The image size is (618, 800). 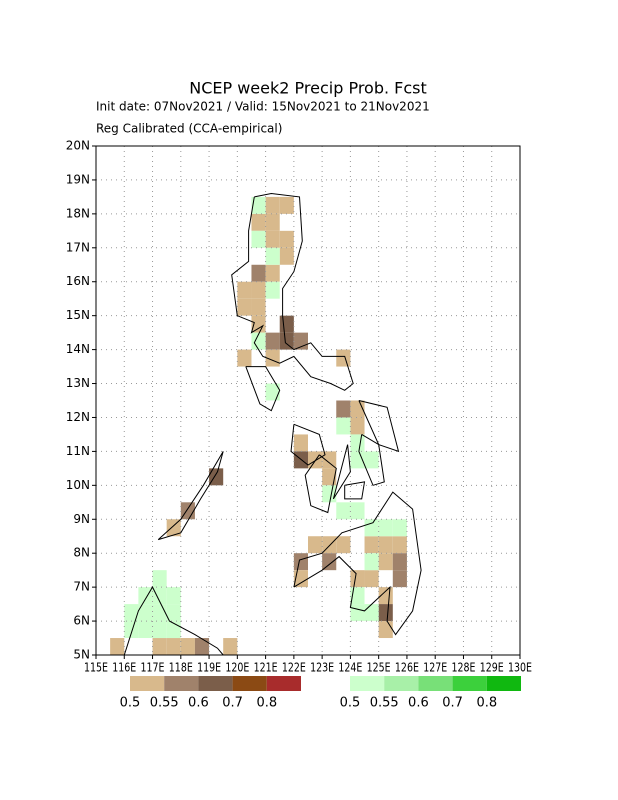 What do you see at coordinates (407, 668) in the screenshot?
I see `x-tick-label: 126E` at bounding box center [407, 668].